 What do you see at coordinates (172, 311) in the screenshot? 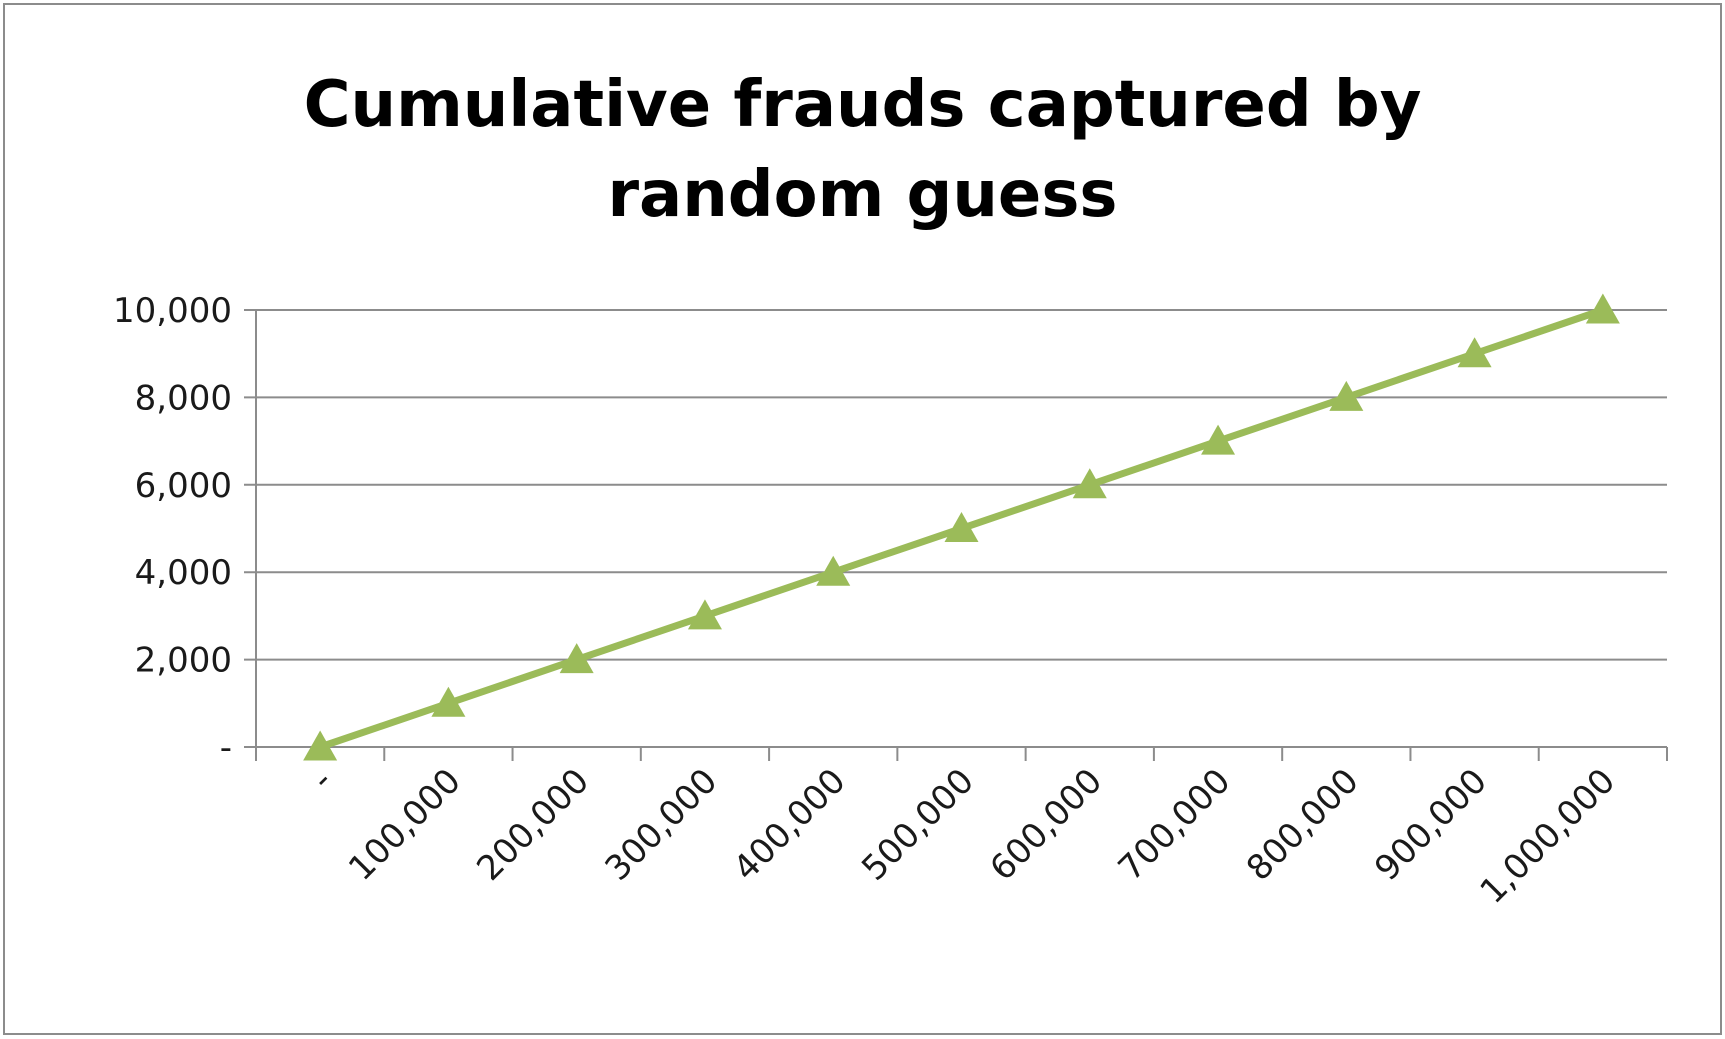
I see `y-tick-label: 10,000` at bounding box center [172, 311].